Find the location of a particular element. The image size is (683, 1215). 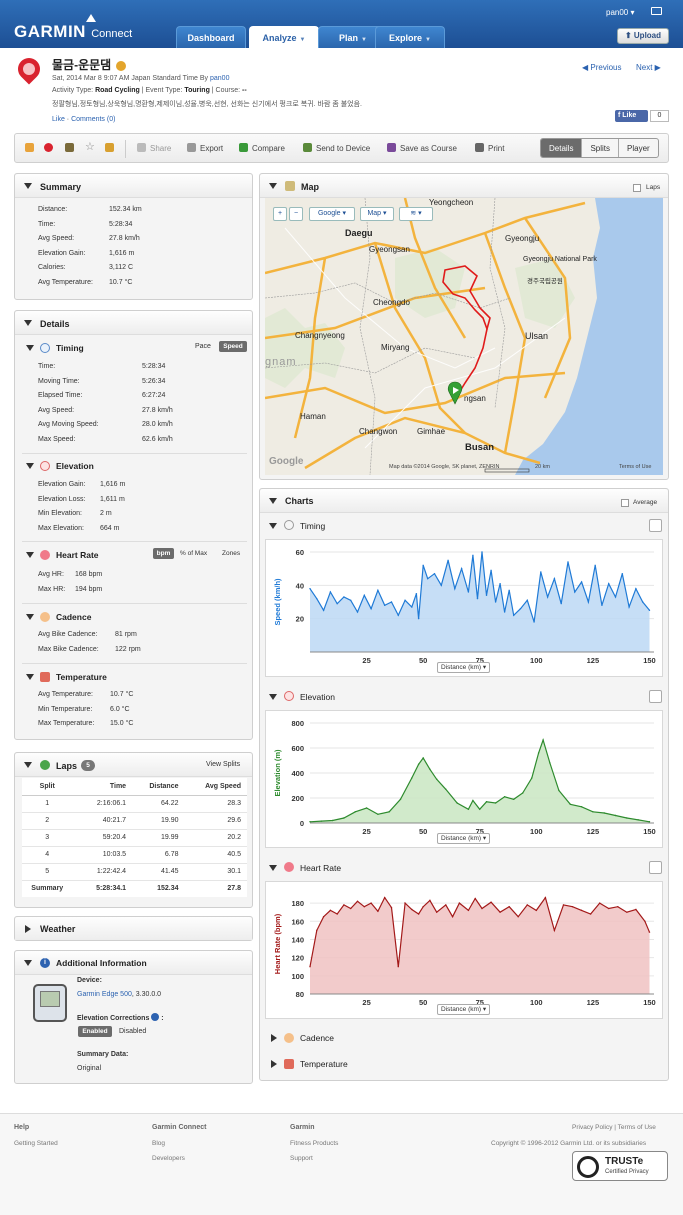

cadence-expand-icon is located at coordinates (274, 1038).